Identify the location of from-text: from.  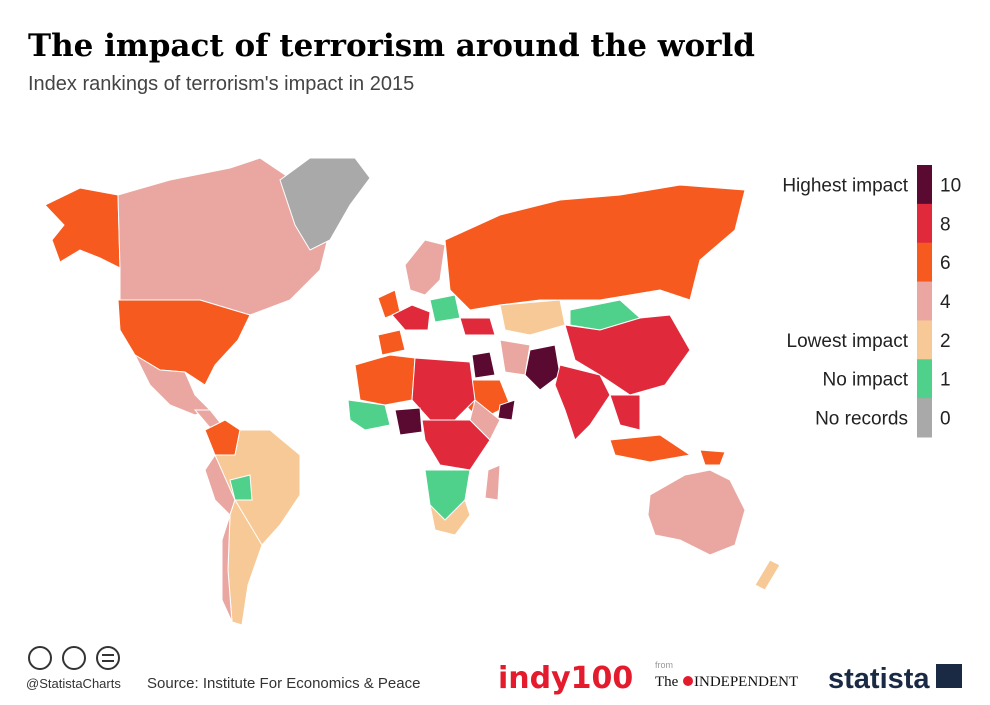
(664, 665).